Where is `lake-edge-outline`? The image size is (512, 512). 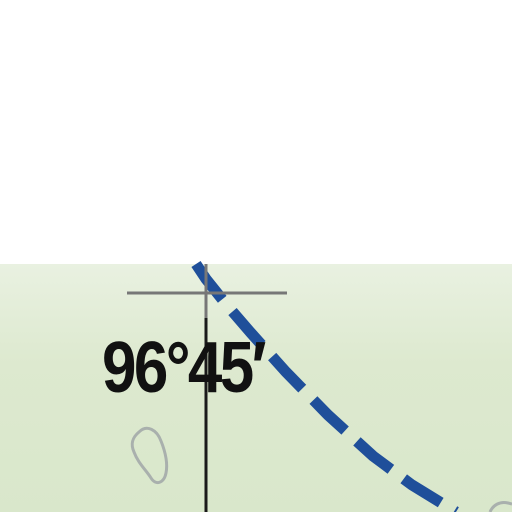 lake-edge-outline is located at coordinates (500, 506).